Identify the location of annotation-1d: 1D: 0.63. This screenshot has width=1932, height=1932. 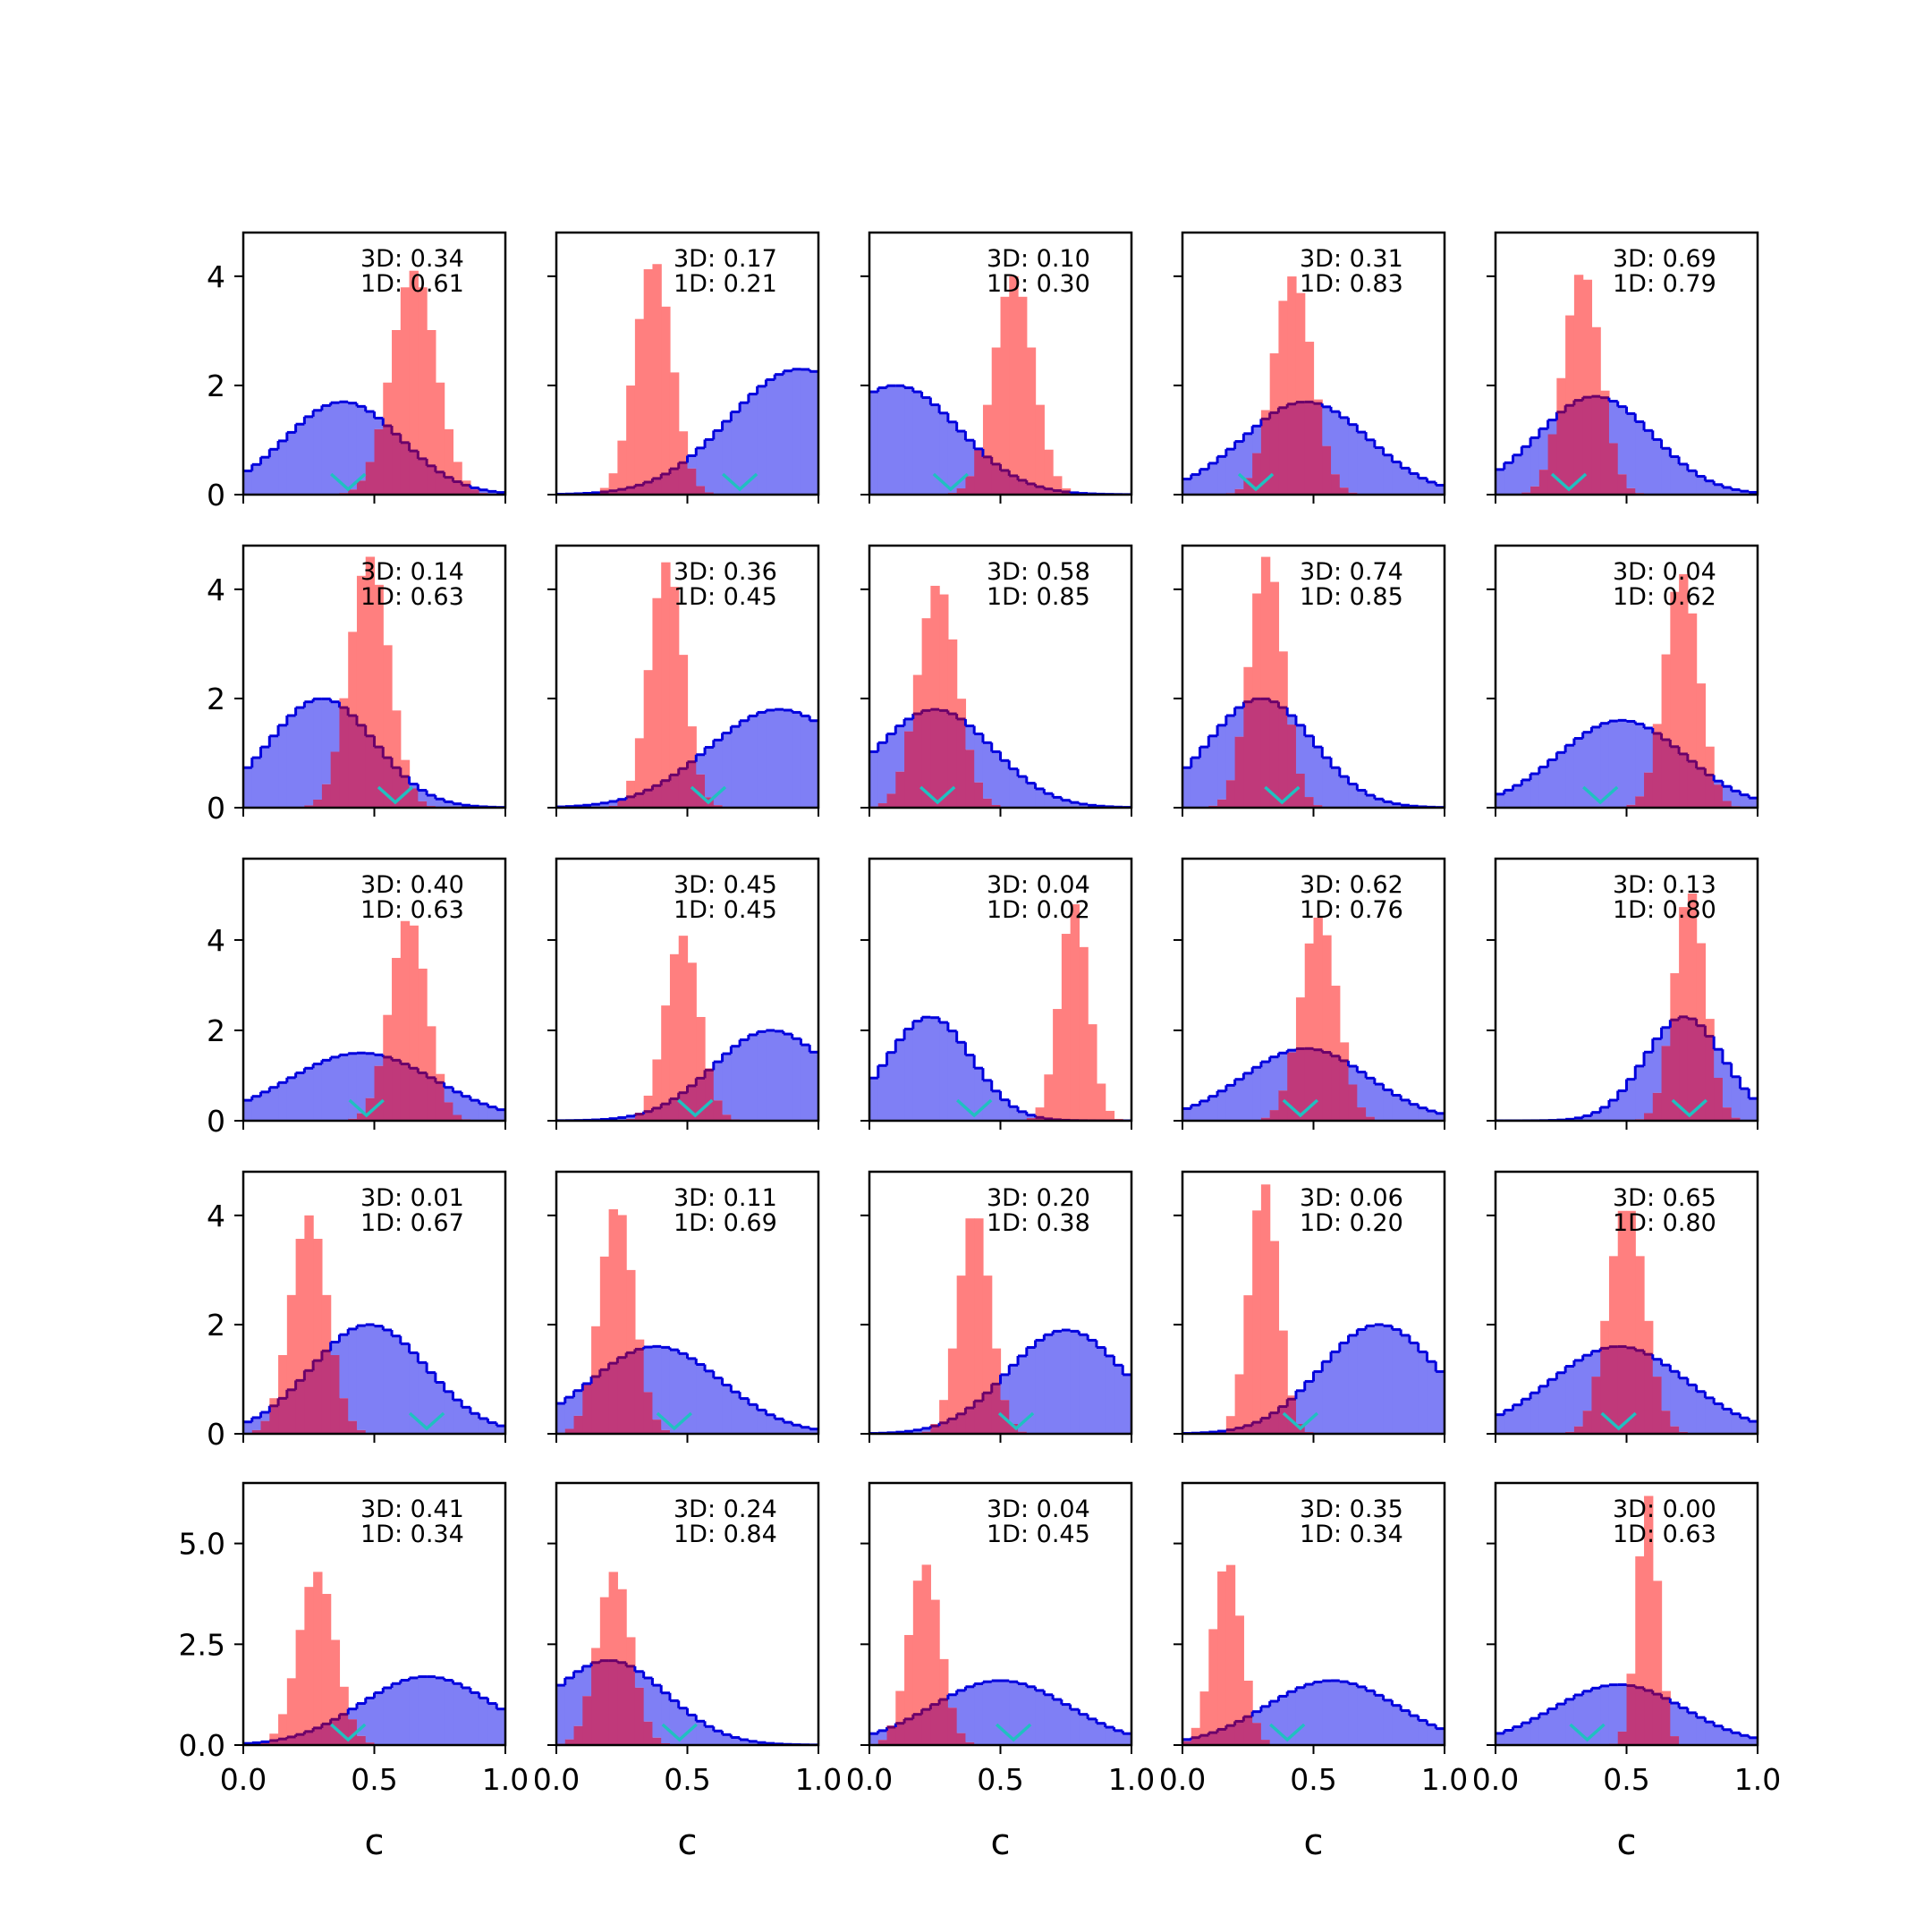
(412, 910).